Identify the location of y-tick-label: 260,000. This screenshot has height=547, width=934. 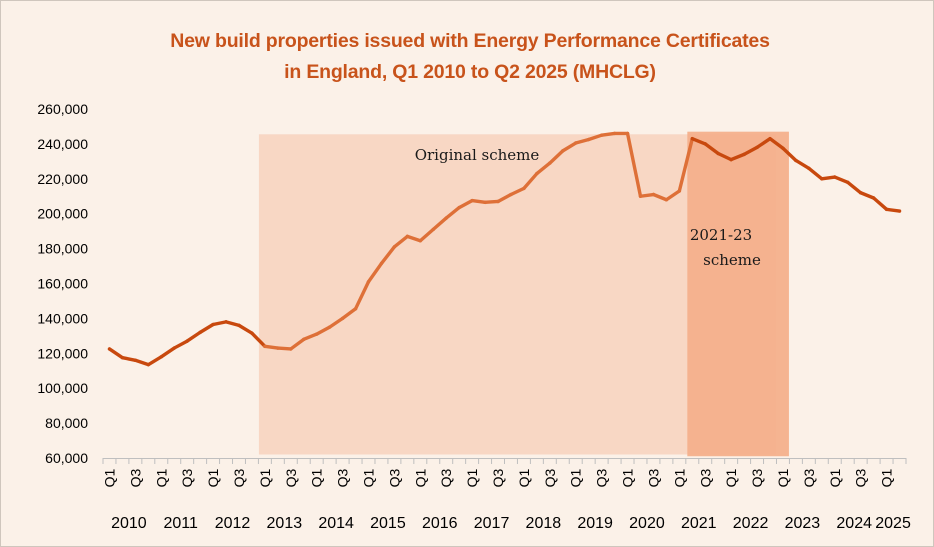
(62, 109).